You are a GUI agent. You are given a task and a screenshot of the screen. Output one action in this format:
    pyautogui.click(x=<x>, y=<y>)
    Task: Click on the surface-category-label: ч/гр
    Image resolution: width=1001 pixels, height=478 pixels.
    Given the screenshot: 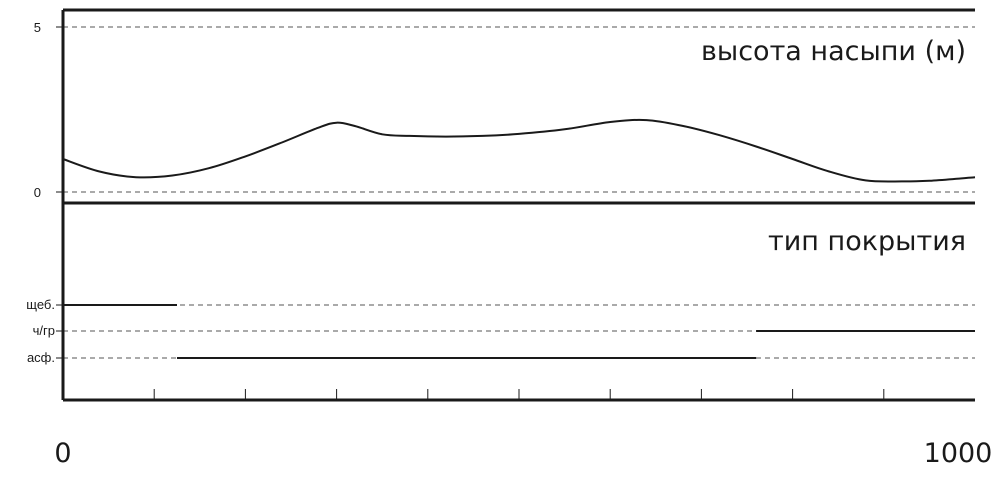 What is the action you would take?
    pyautogui.click(x=44, y=330)
    